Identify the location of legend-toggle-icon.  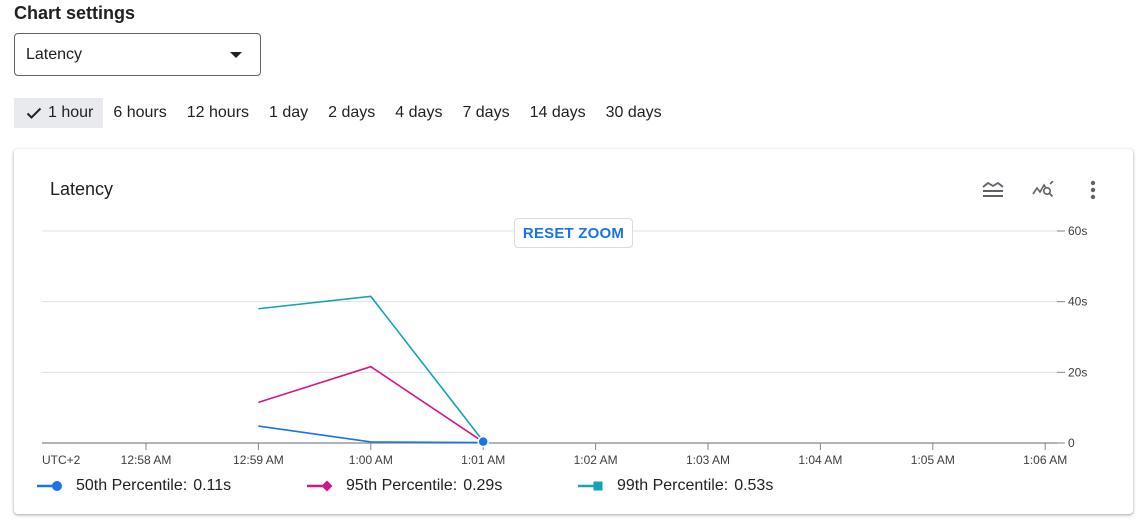
(993, 190).